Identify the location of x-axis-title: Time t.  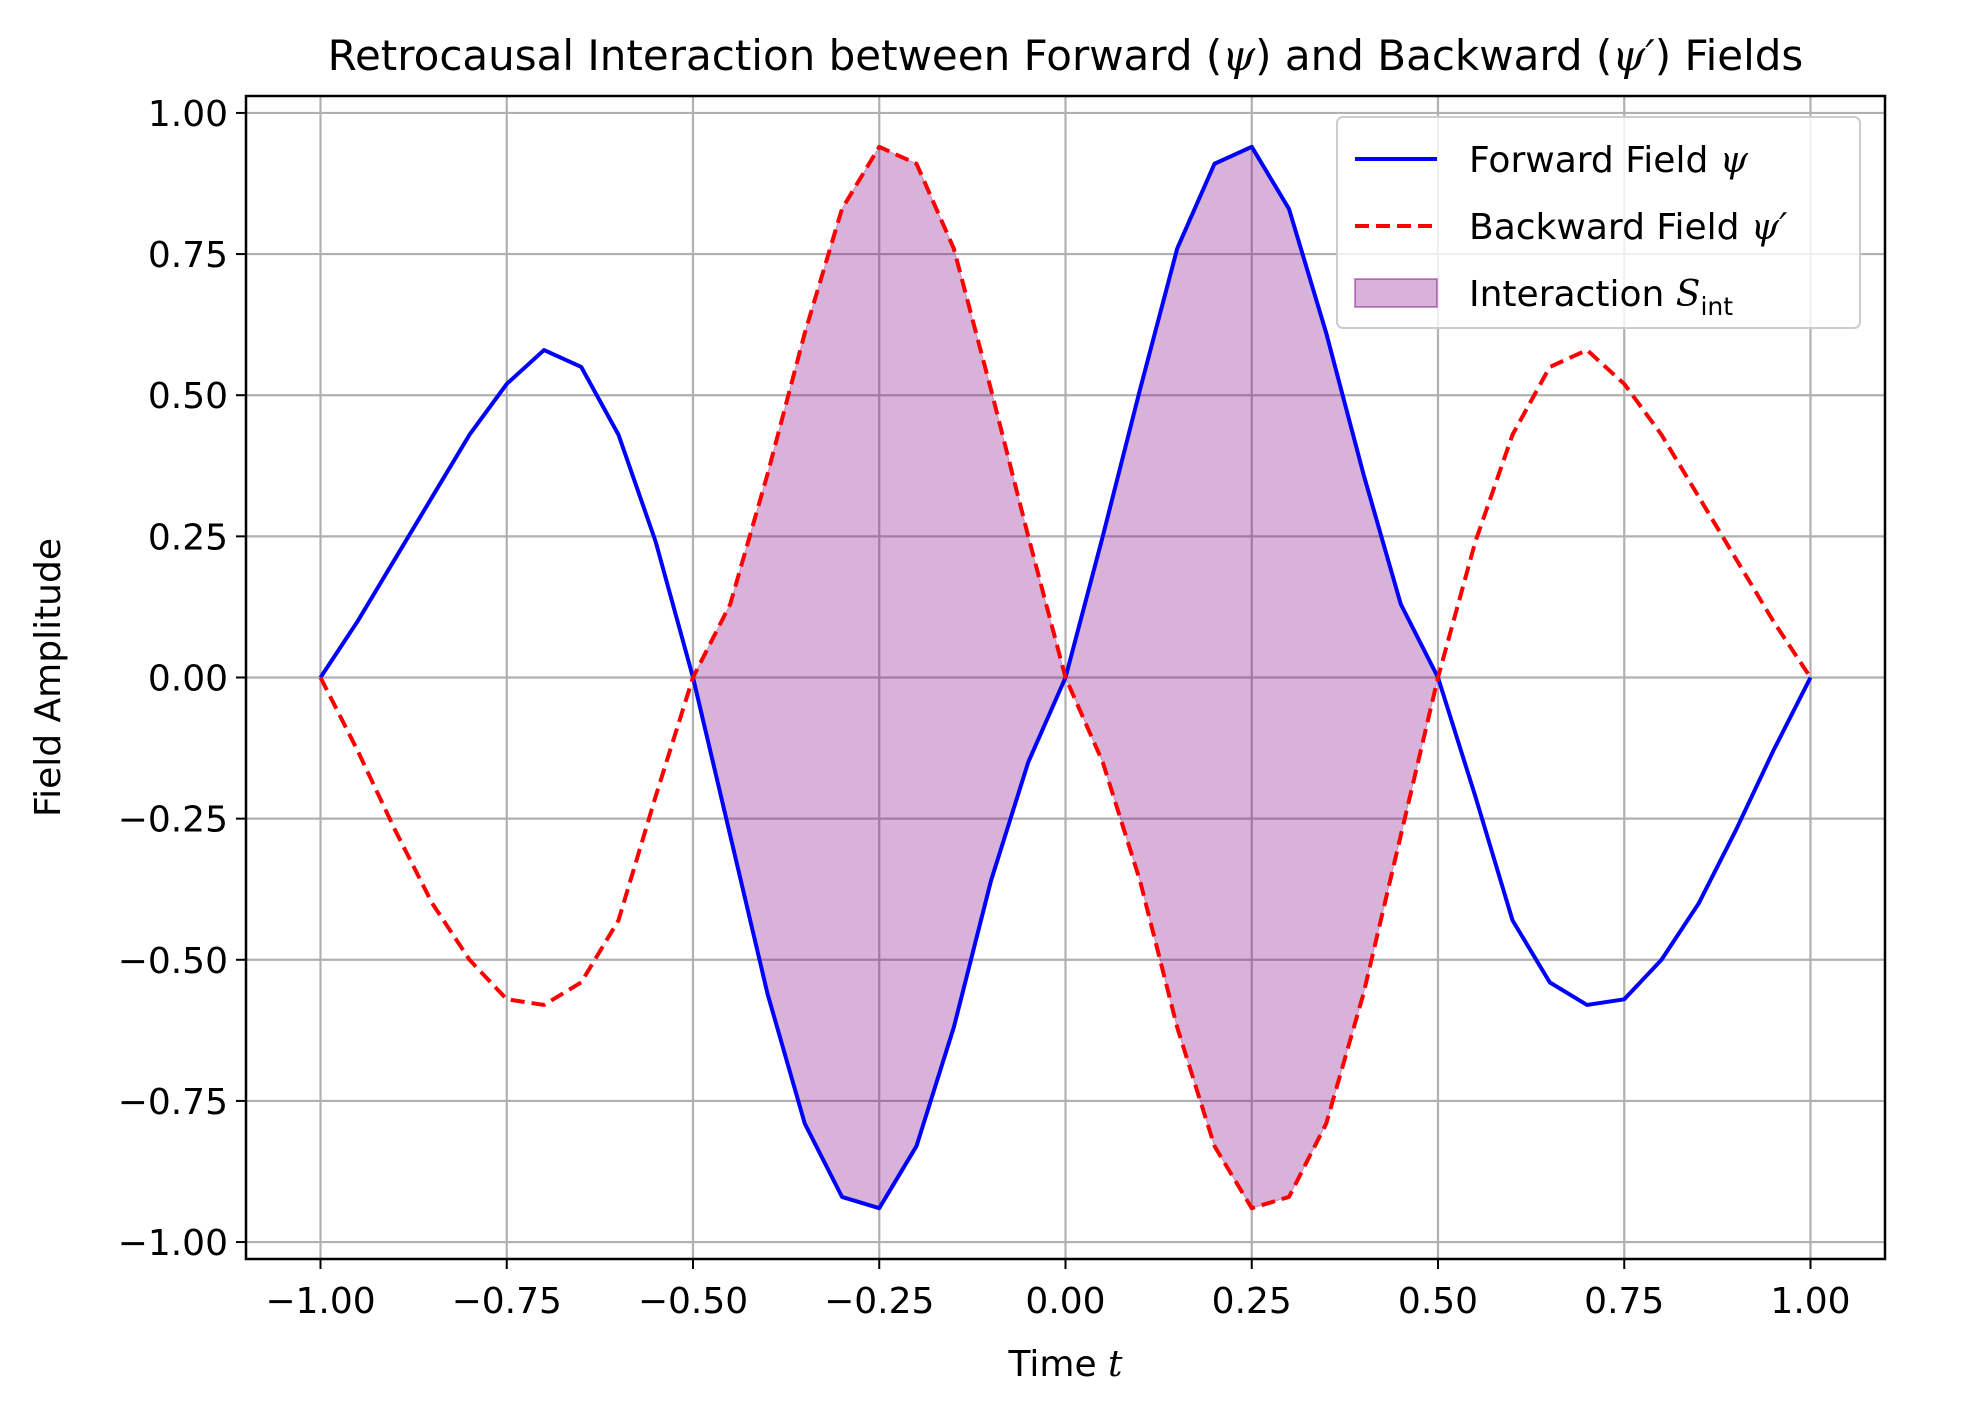
(1065, 1364).